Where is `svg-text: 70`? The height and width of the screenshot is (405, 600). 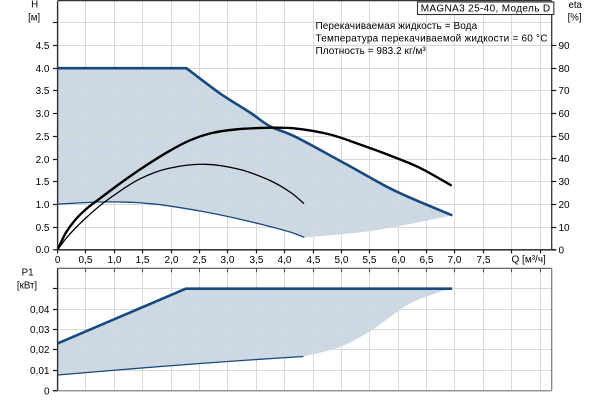 svg-text: 70 is located at coordinates (565, 91).